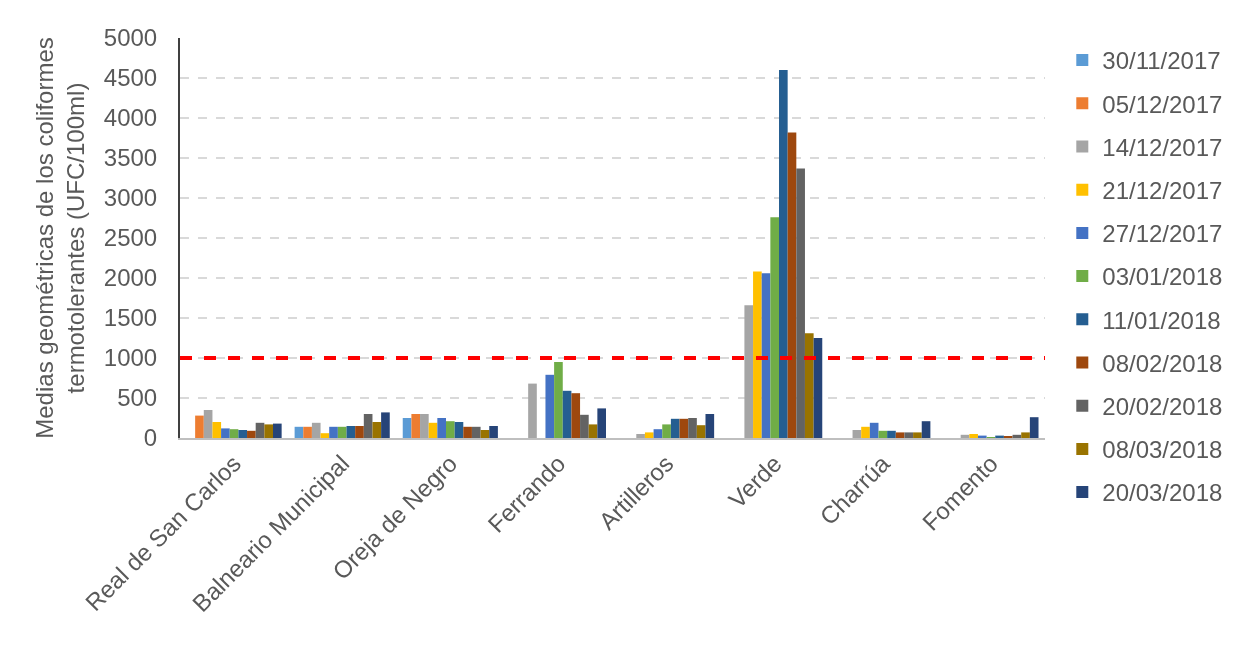  I want to click on y-tick-label: 2500, so click(130, 238).